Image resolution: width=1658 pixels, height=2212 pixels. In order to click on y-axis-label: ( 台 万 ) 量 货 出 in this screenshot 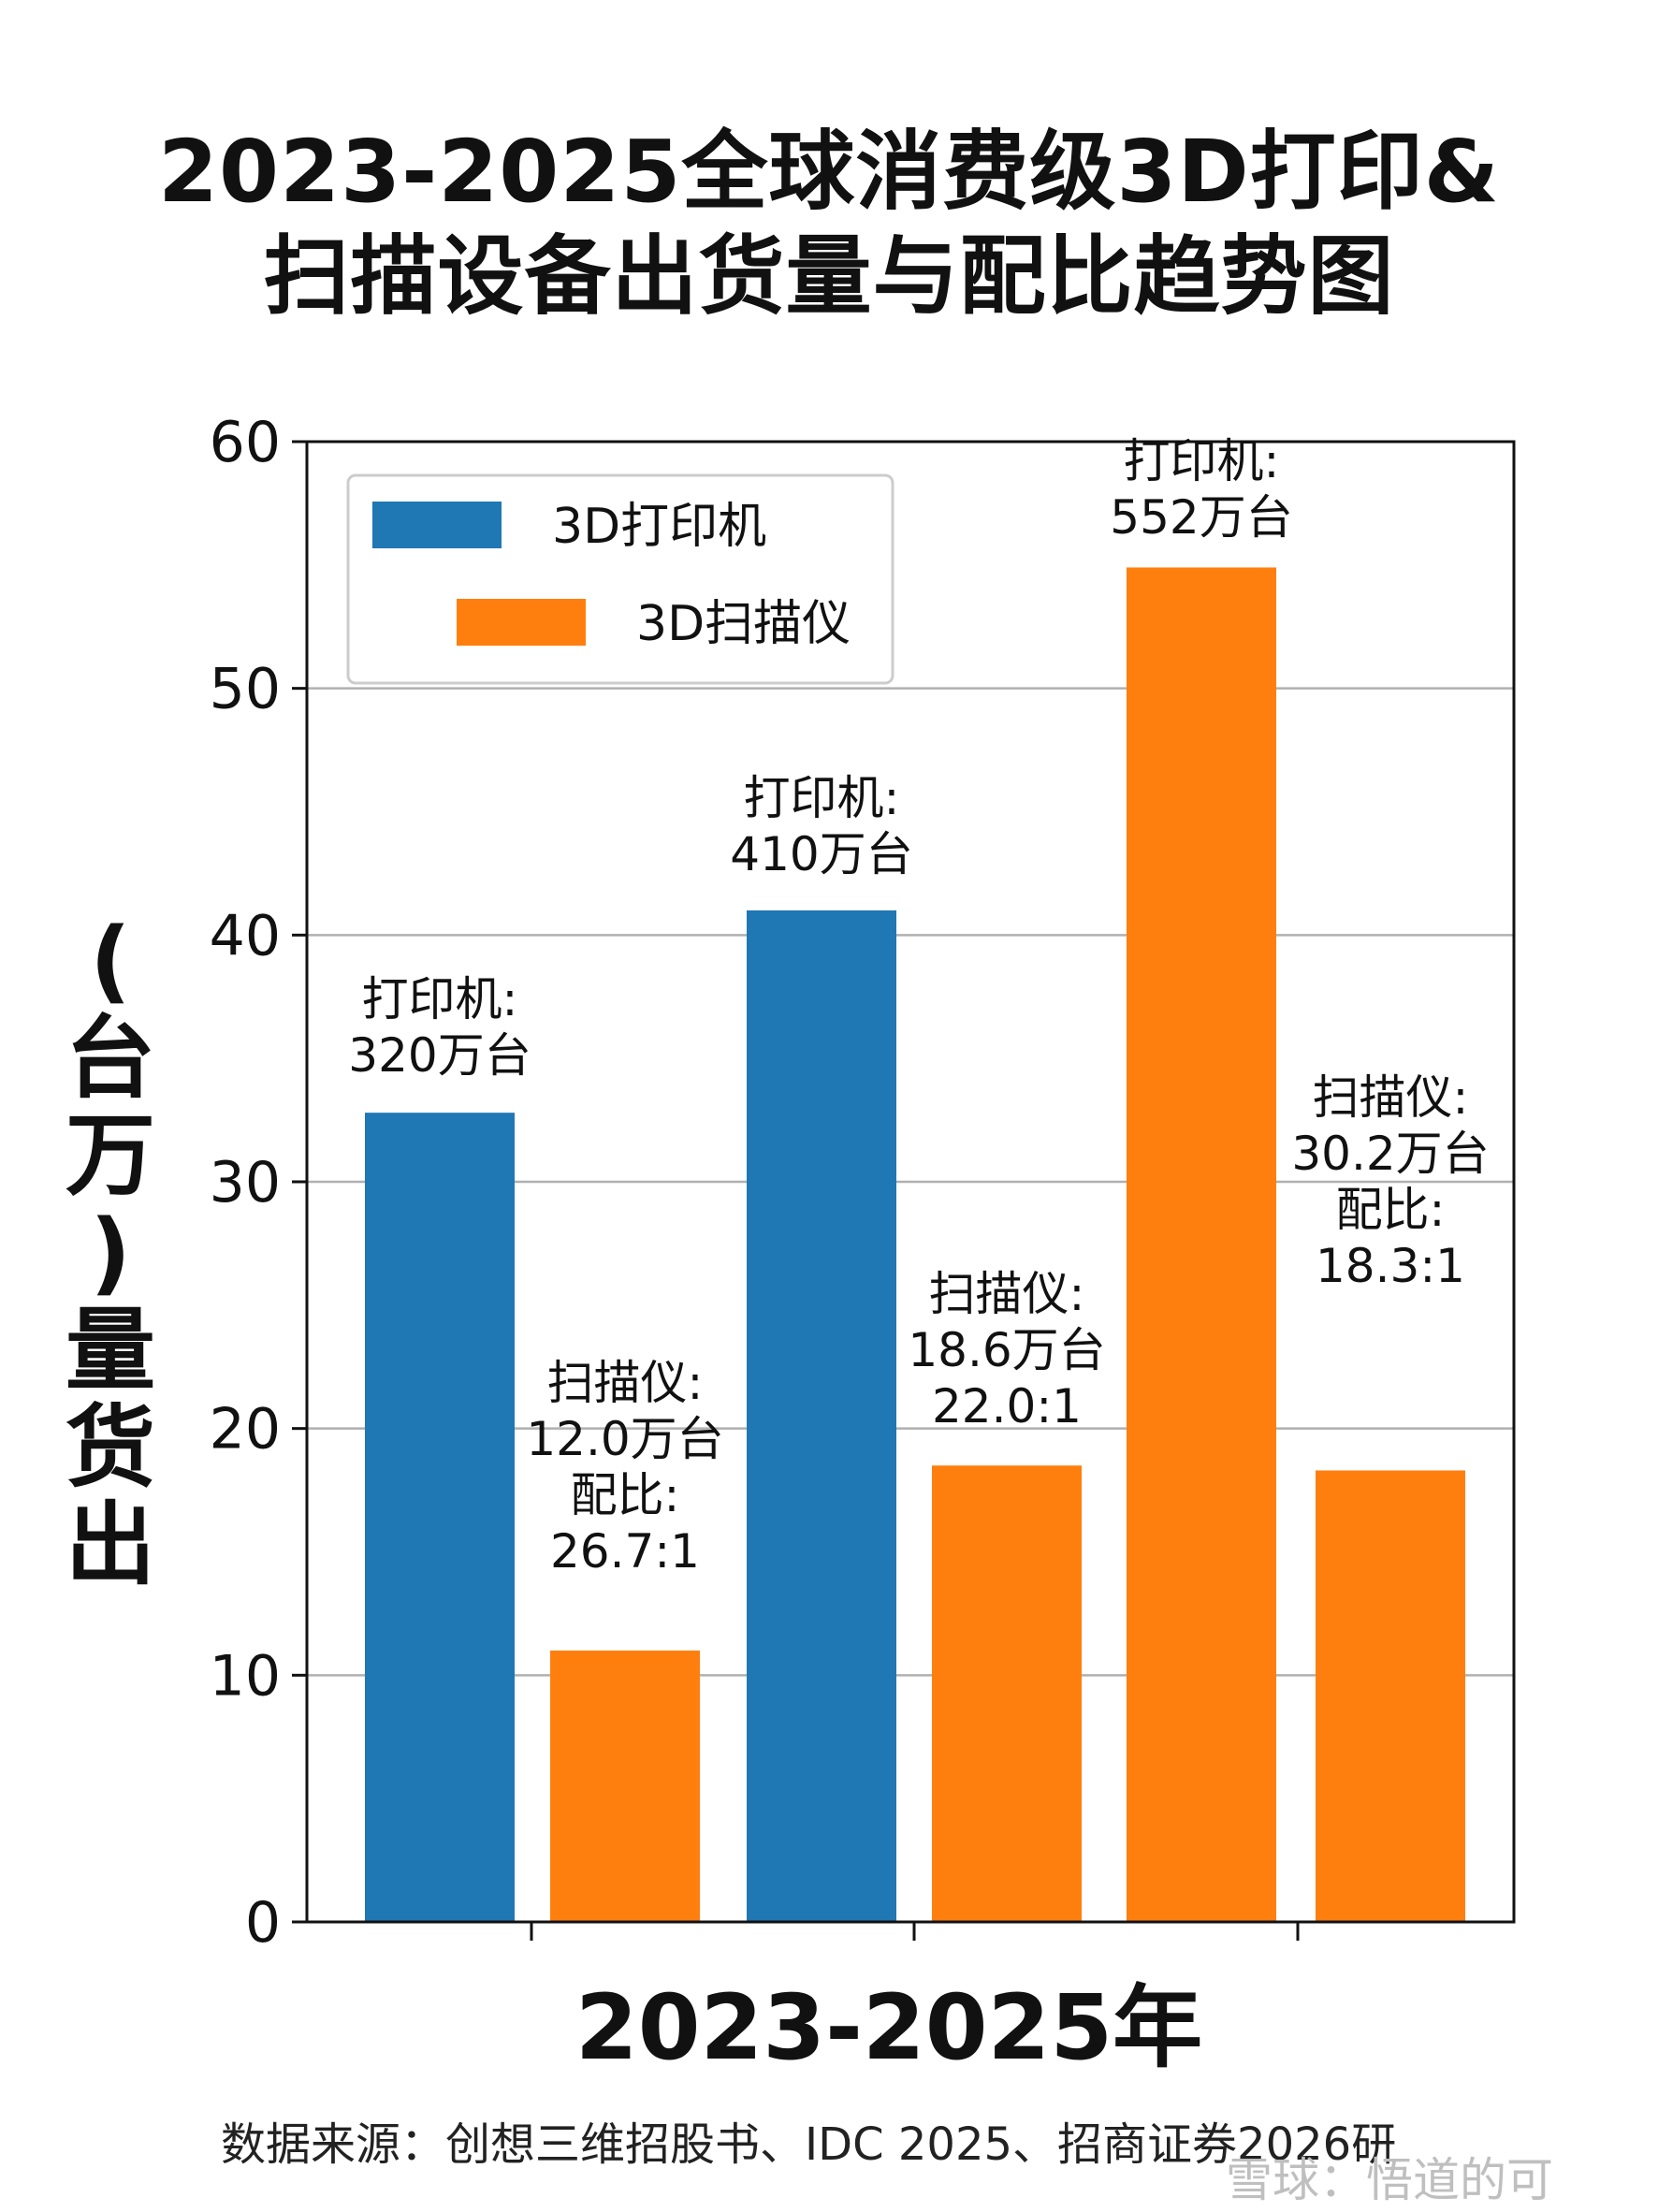, I will do `click(110, 1253)`.